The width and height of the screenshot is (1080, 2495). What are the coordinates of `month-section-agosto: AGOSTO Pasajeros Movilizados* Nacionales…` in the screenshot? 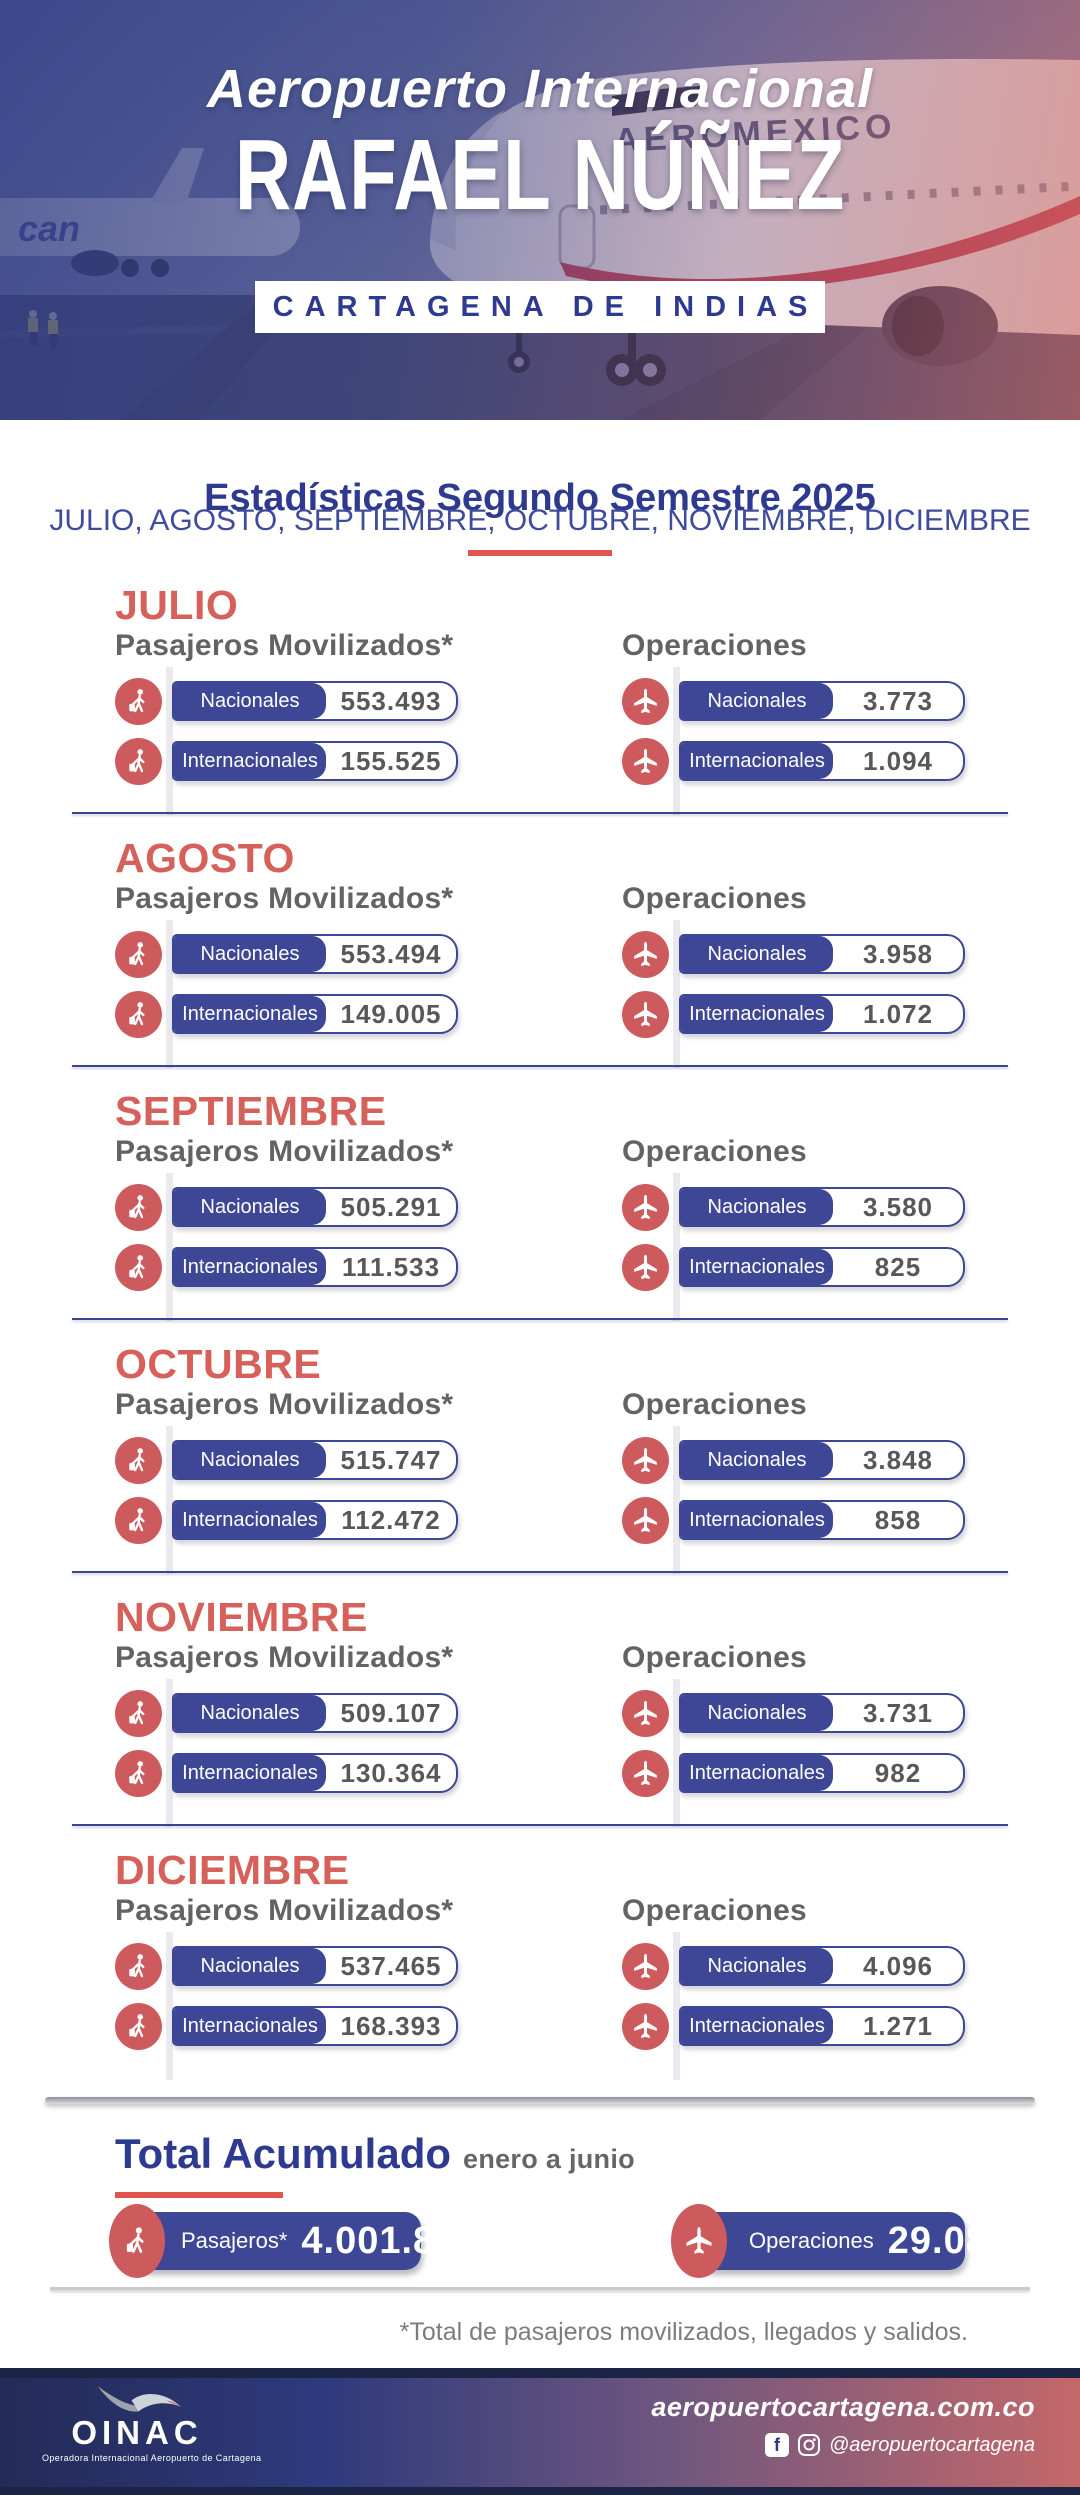 It's located at (540, 961).